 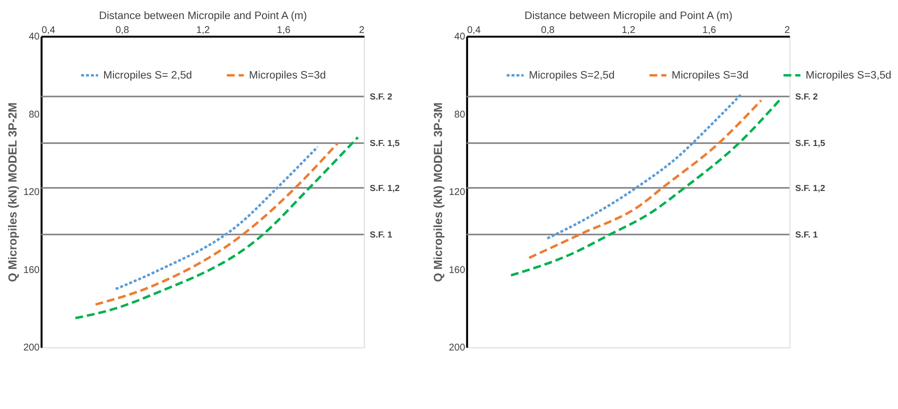 What do you see at coordinates (571, 75) in the screenshot?
I see `legend-label: Micropiles S=2,5d` at bounding box center [571, 75].